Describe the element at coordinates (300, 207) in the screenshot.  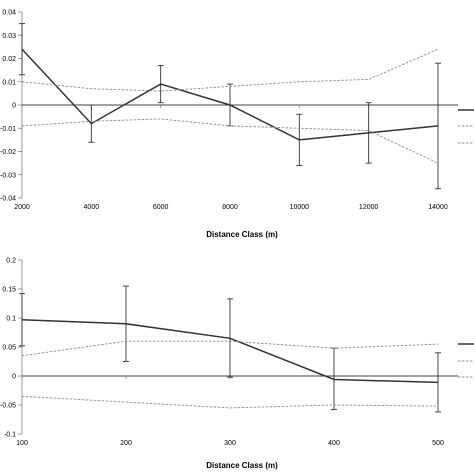
I see `x-tick-label: 10000` at that location.